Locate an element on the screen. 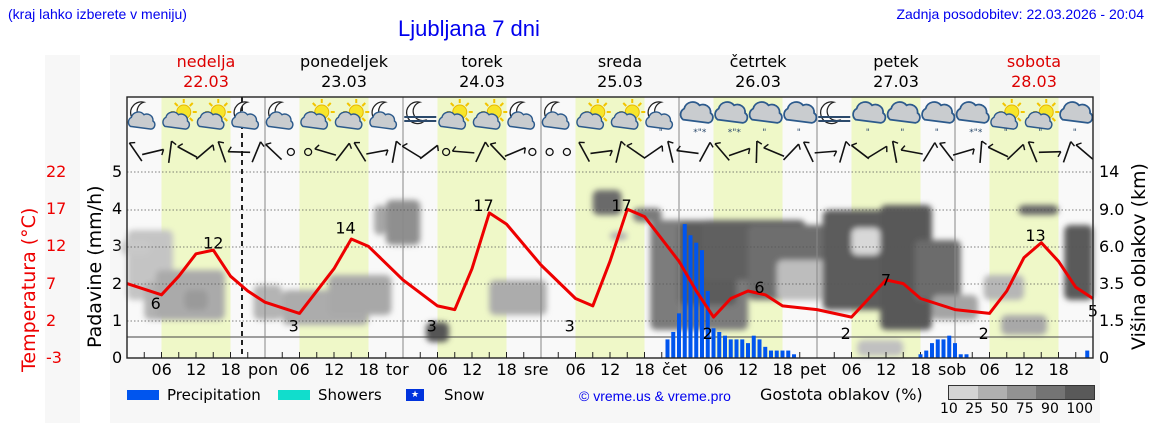  day-header-5: petek 27.03 is located at coordinates (896, 72).